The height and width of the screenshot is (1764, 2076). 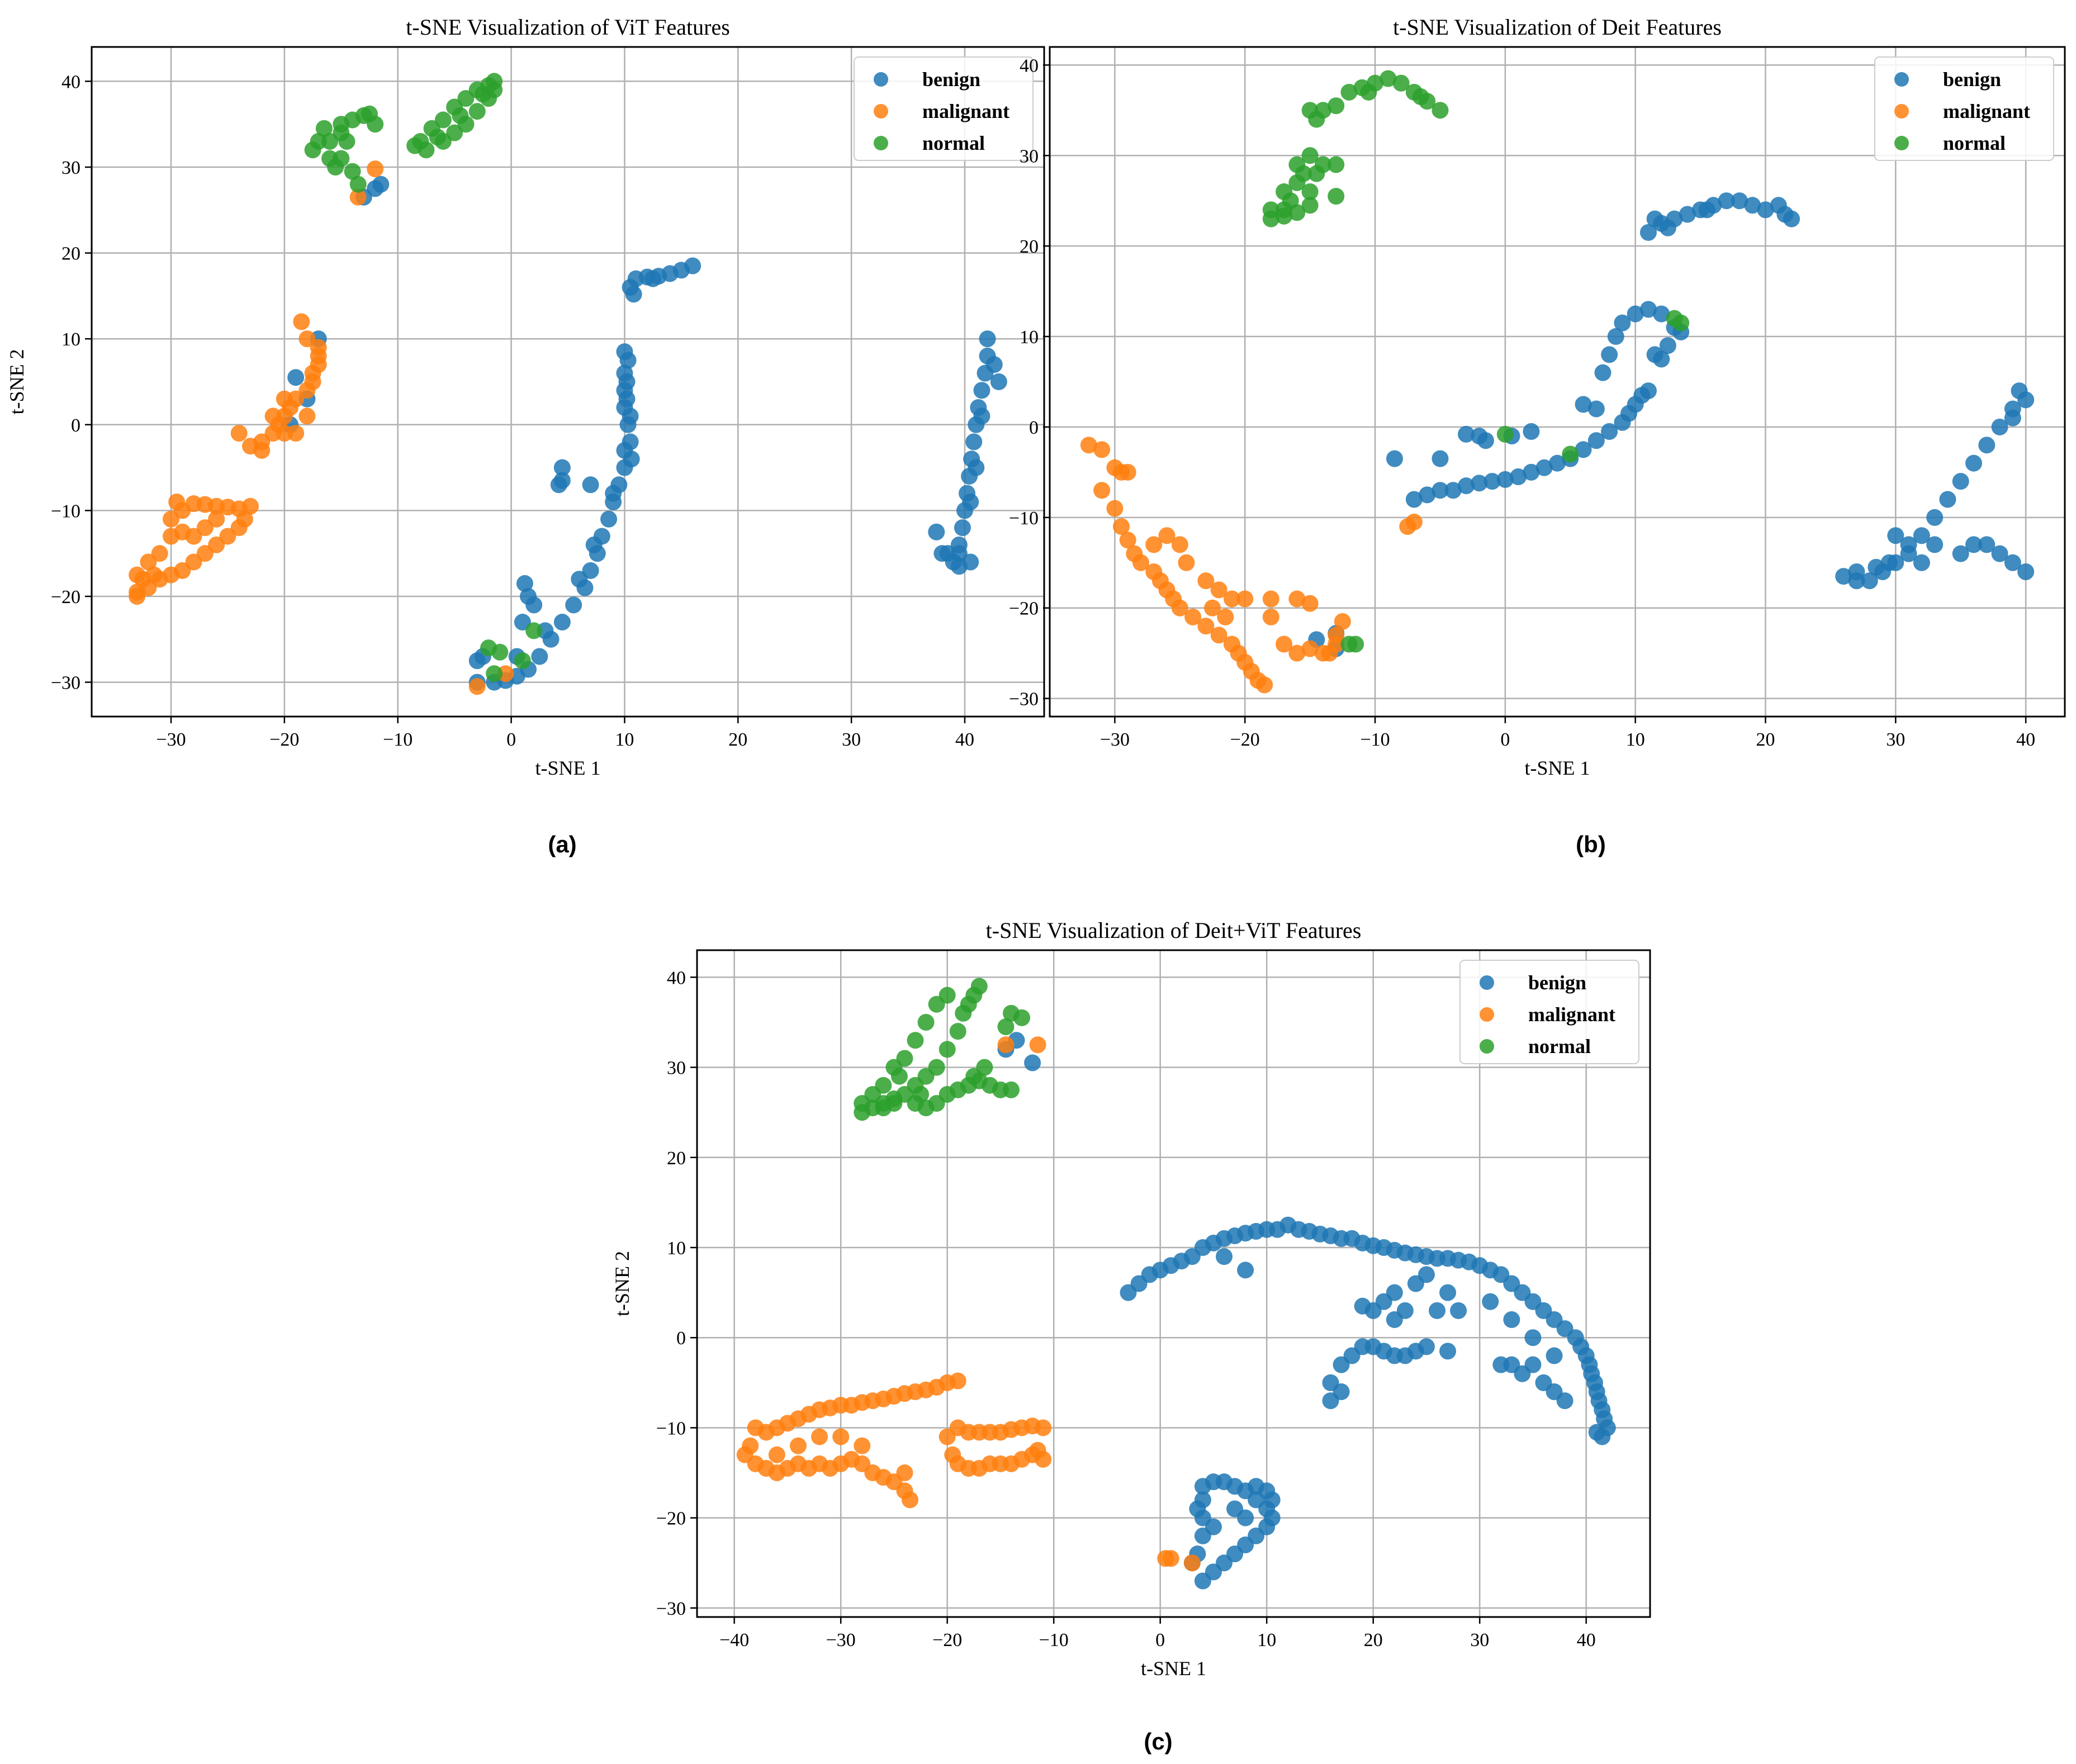 I want to click on y-tick-label: −10, so click(x=65, y=511).